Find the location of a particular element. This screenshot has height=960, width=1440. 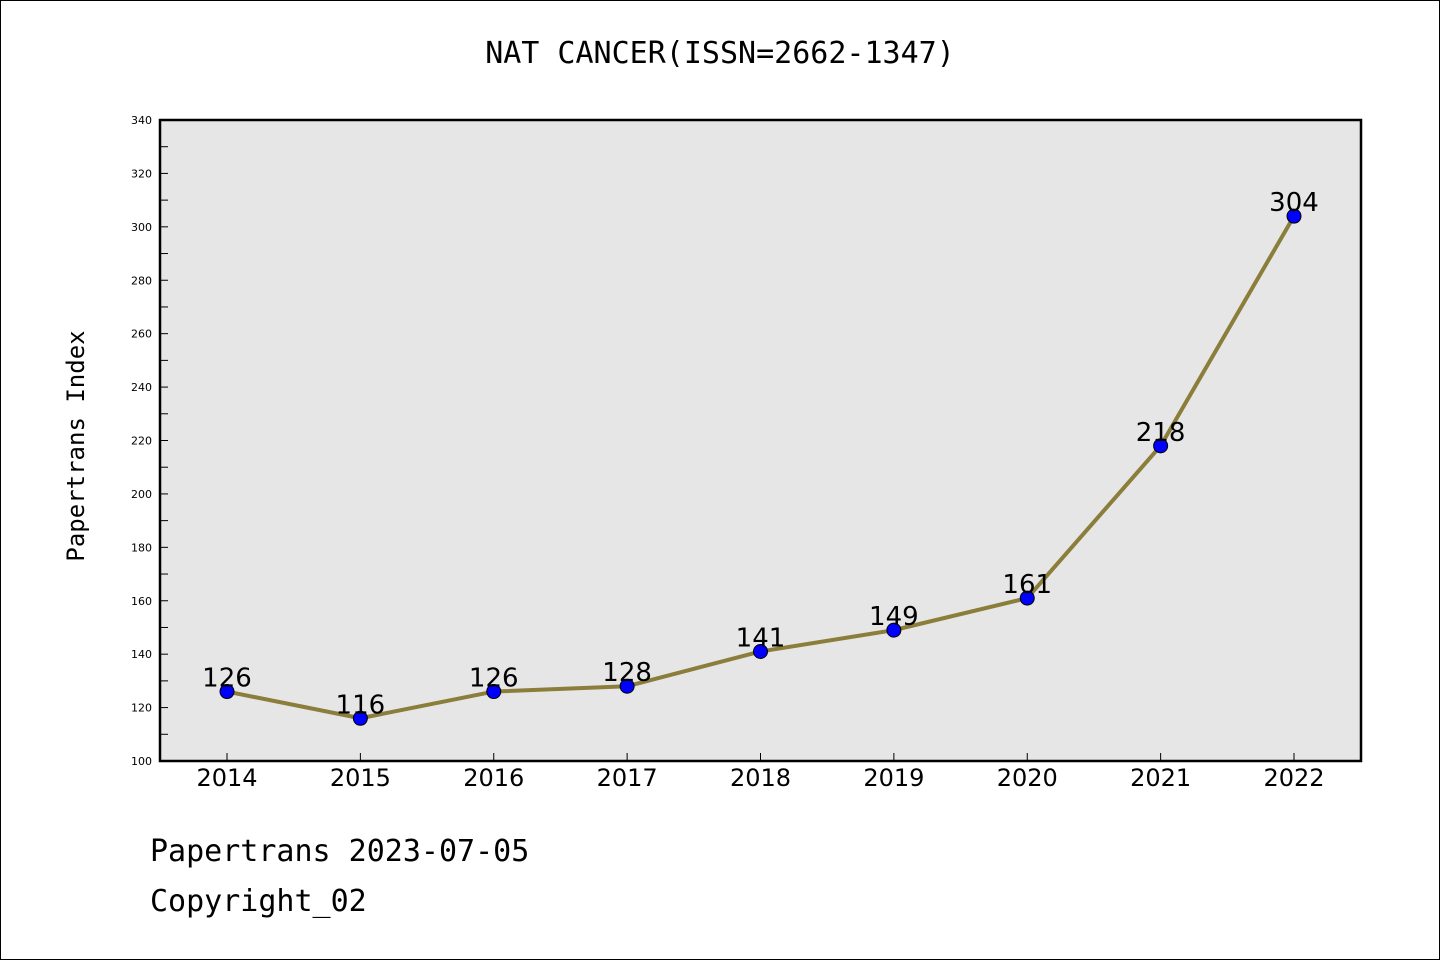

x-axis: 2014 2015 2016 2017 2018 2019 2020 2021 2022 is located at coordinates (760, 772).